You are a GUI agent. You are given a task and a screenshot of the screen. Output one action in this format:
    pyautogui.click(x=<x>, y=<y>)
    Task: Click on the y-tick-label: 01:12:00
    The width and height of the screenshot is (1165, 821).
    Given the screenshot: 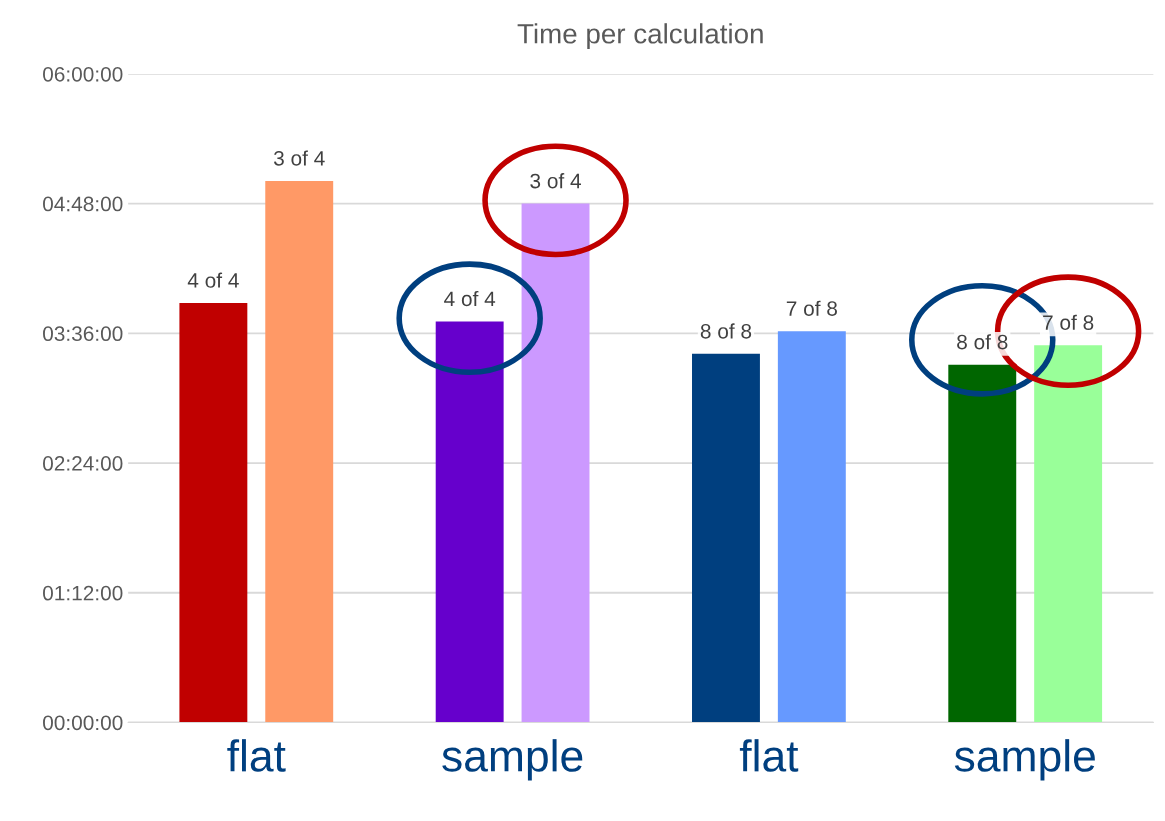 What is the action you would take?
    pyautogui.click(x=83, y=593)
    